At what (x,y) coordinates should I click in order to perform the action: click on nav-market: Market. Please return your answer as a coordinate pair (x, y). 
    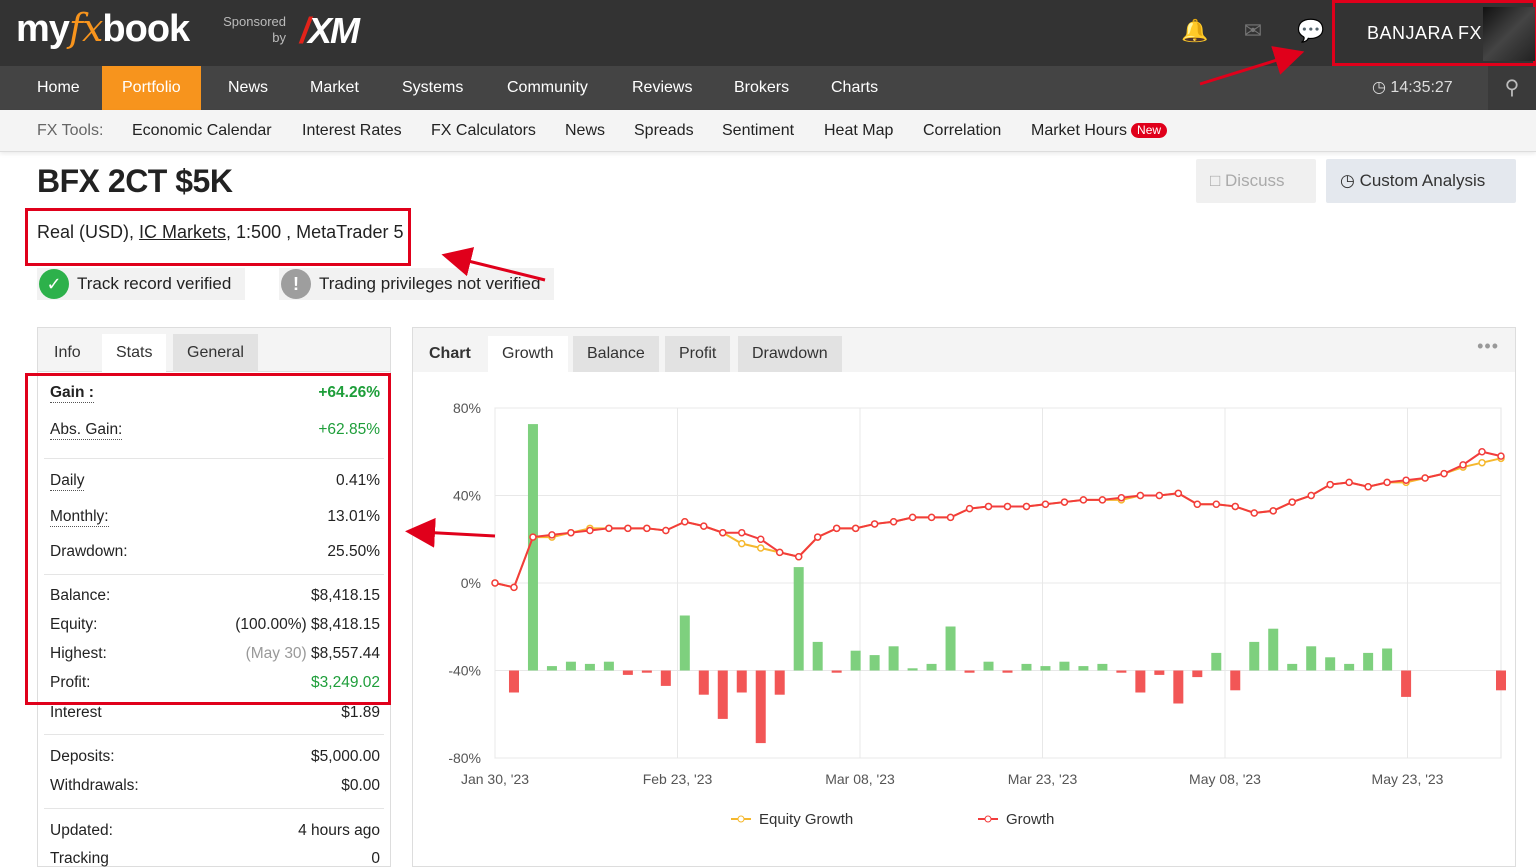
    Looking at the image, I should click on (334, 87).